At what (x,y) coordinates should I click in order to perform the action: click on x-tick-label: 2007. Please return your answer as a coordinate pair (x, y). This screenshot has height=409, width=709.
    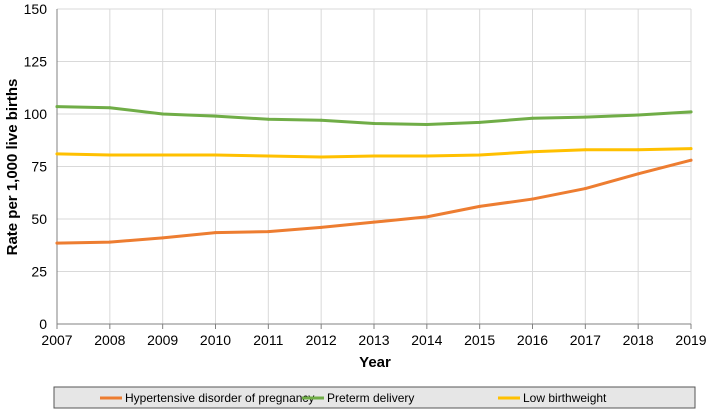
    Looking at the image, I should click on (56, 340).